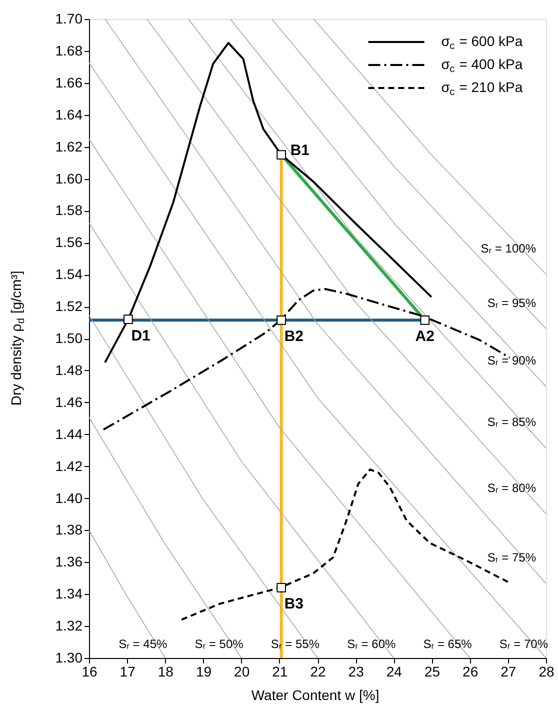  Describe the element at coordinates (523, 644) in the screenshot. I see `annotation: Sᵣ = 70%` at that location.